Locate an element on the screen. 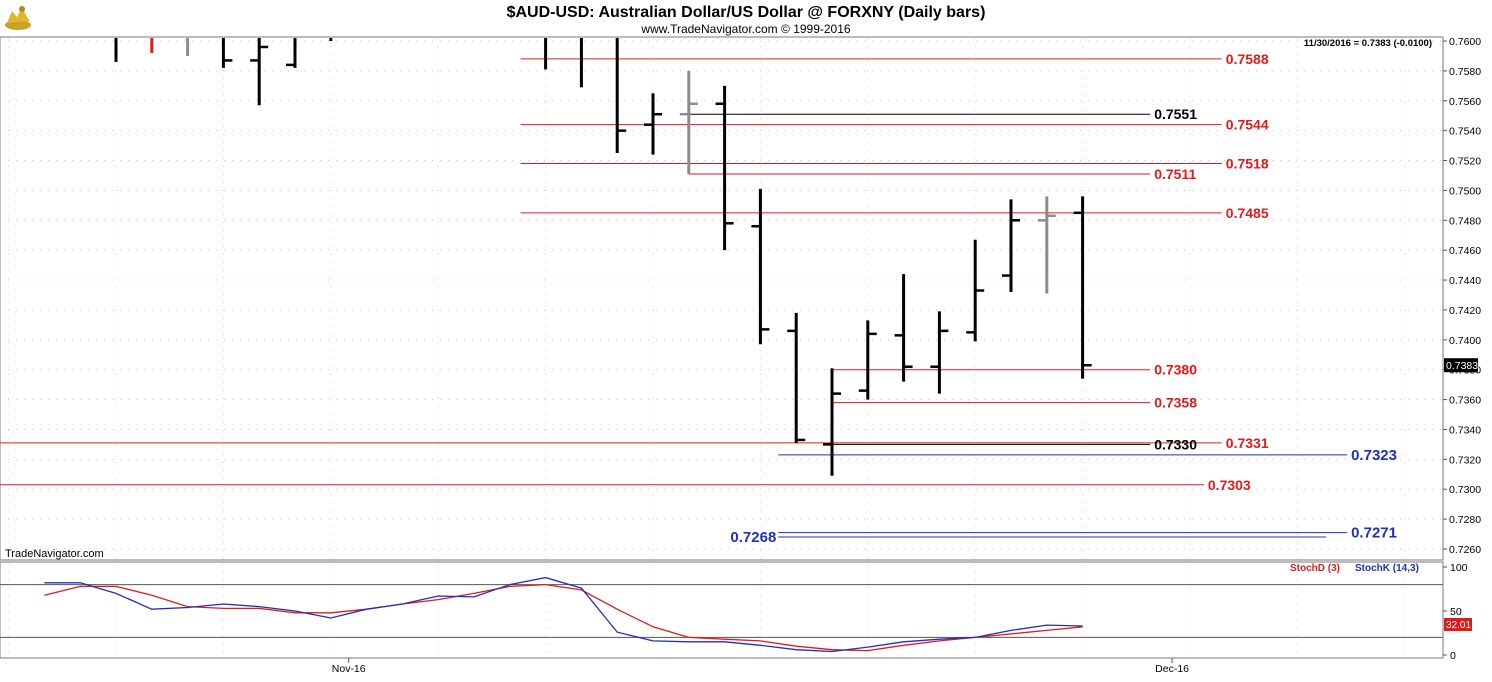  stochastic-lines is located at coordinates (563, 614).